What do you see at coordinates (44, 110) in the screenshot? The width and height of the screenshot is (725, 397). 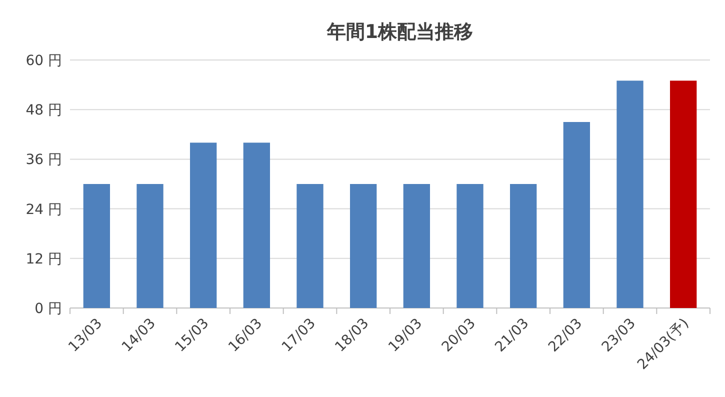 I see `y-tick-label: 48 円` at bounding box center [44, 110].